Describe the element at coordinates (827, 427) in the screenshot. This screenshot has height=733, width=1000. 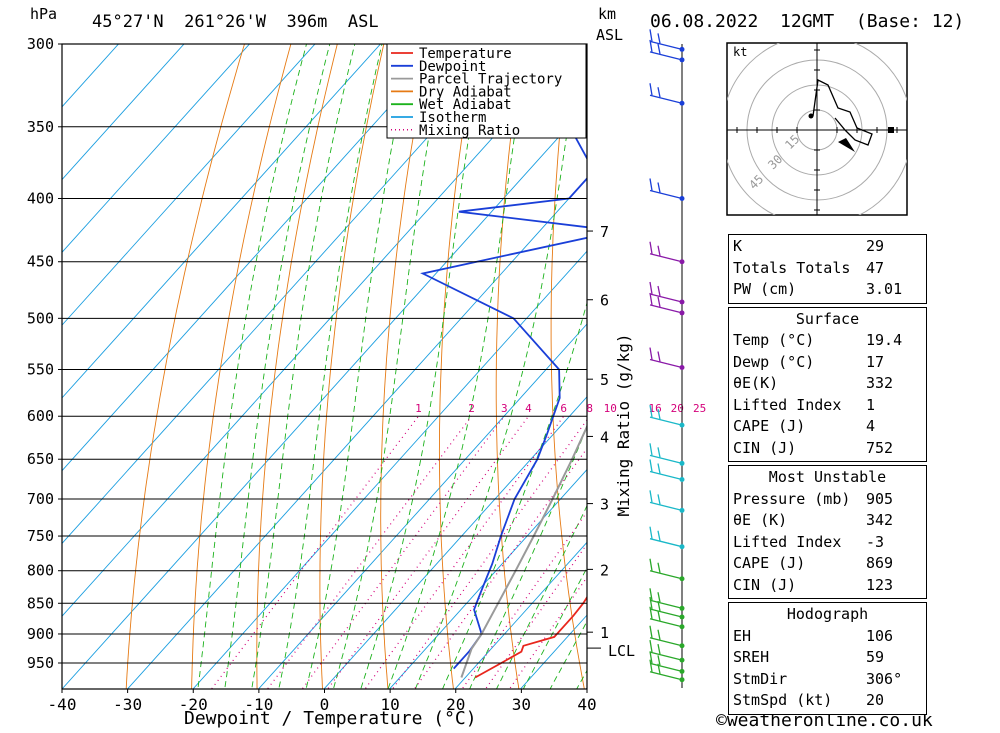
I see `index-row: CAPE (J) 4` at that location.